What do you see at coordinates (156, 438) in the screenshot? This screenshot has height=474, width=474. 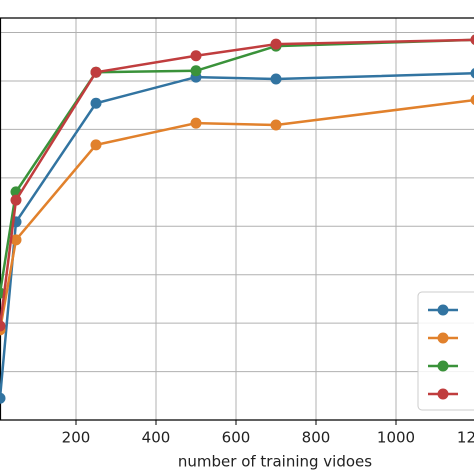 I see `x-tick-label: 400` at bounding box center [156, 438].